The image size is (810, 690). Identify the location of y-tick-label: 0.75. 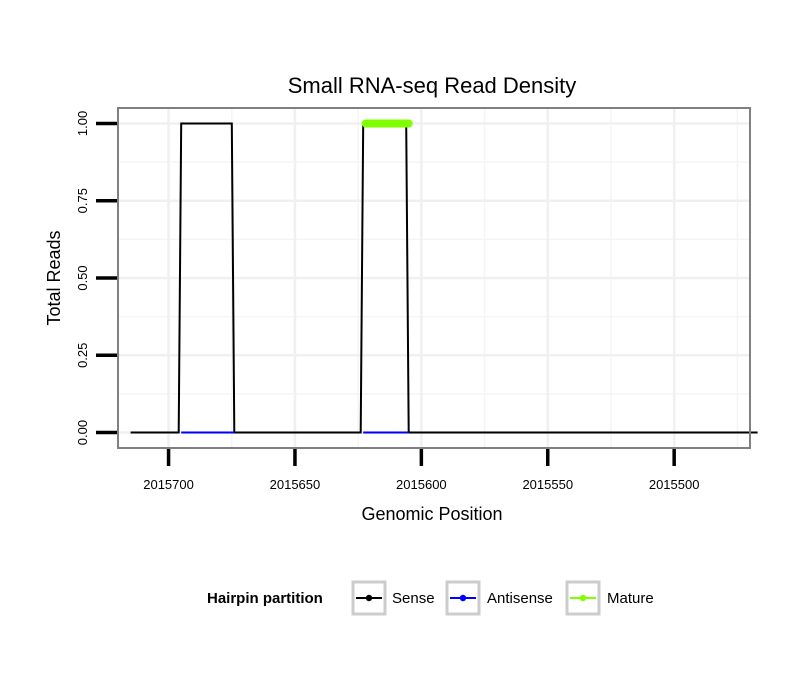
(82, 200).